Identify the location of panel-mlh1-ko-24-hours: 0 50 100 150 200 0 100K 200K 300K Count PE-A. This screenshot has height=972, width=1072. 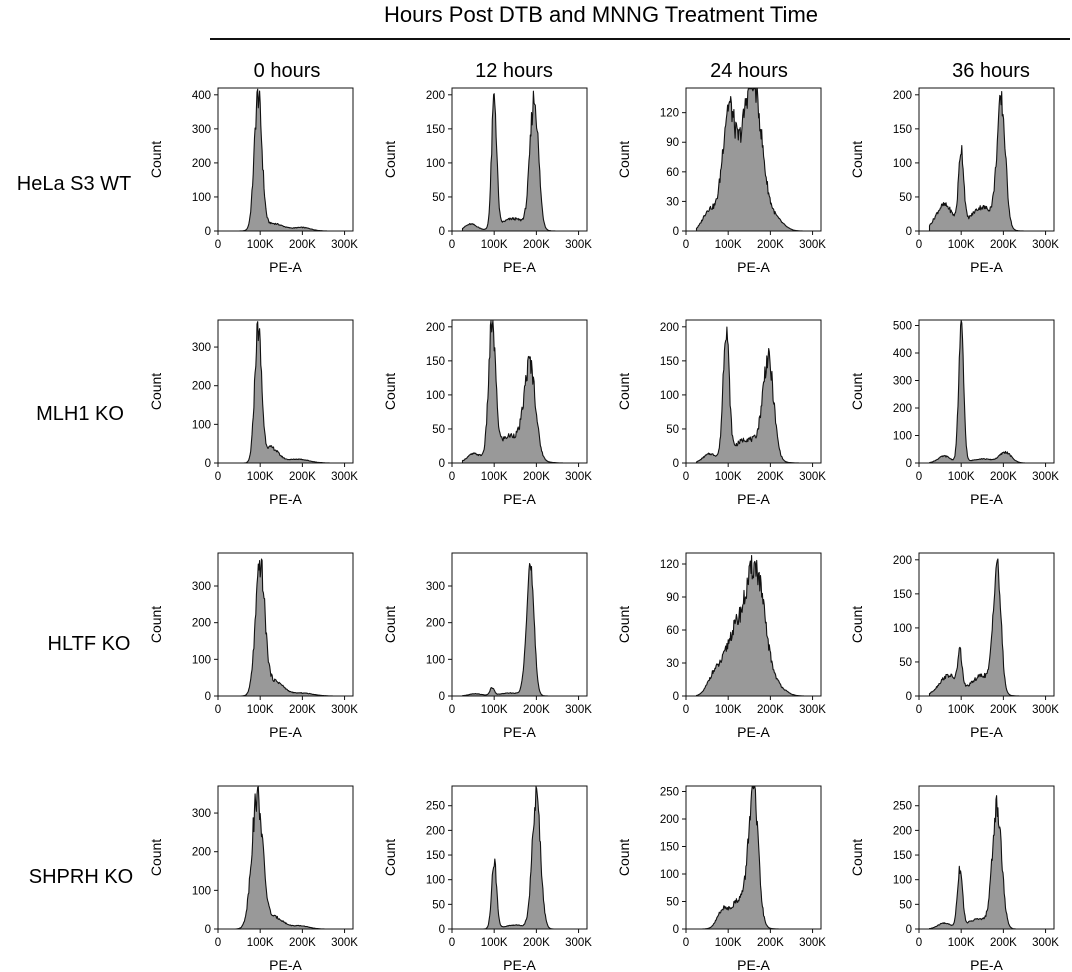
(721, 413).